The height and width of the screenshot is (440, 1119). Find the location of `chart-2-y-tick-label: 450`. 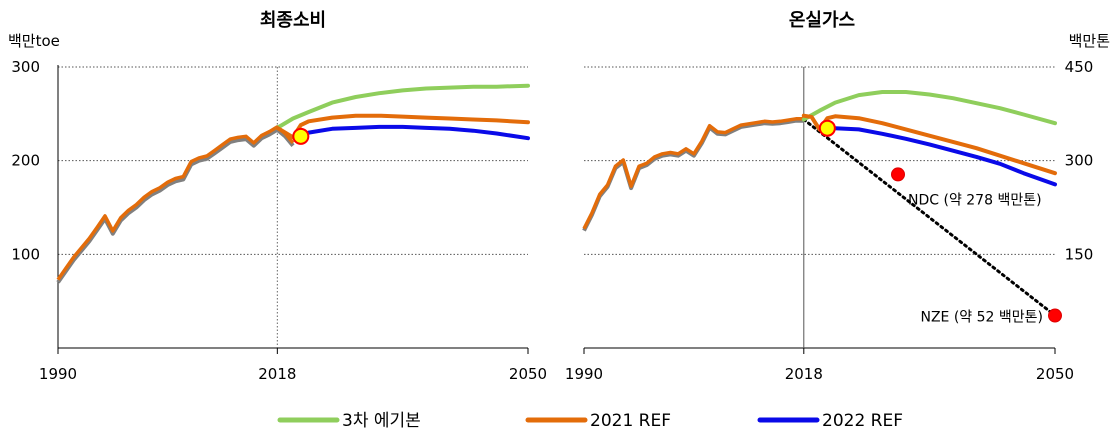

chart-2-y-tick-label: 450 is located at coordinates (1079, 67).